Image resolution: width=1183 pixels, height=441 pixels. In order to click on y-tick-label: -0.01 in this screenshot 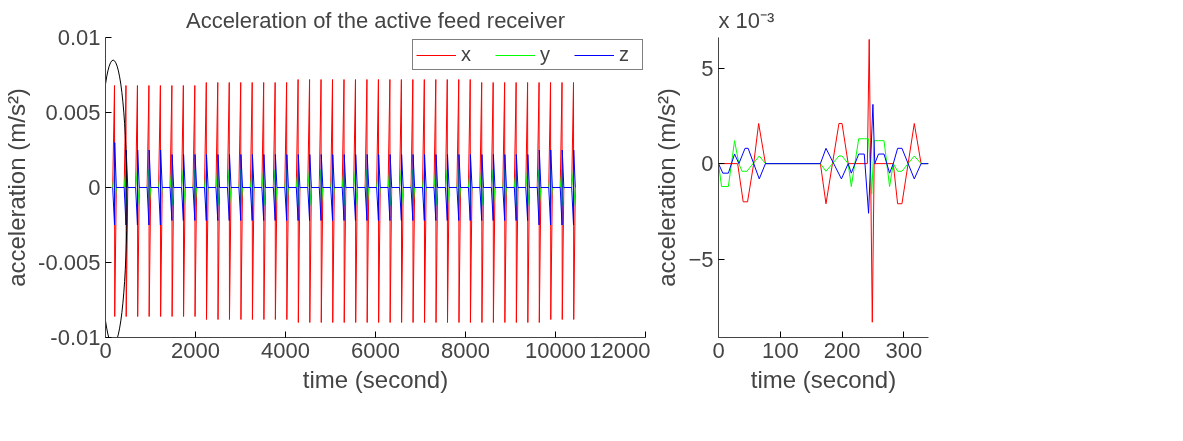, I will do `click(75, 337)`.